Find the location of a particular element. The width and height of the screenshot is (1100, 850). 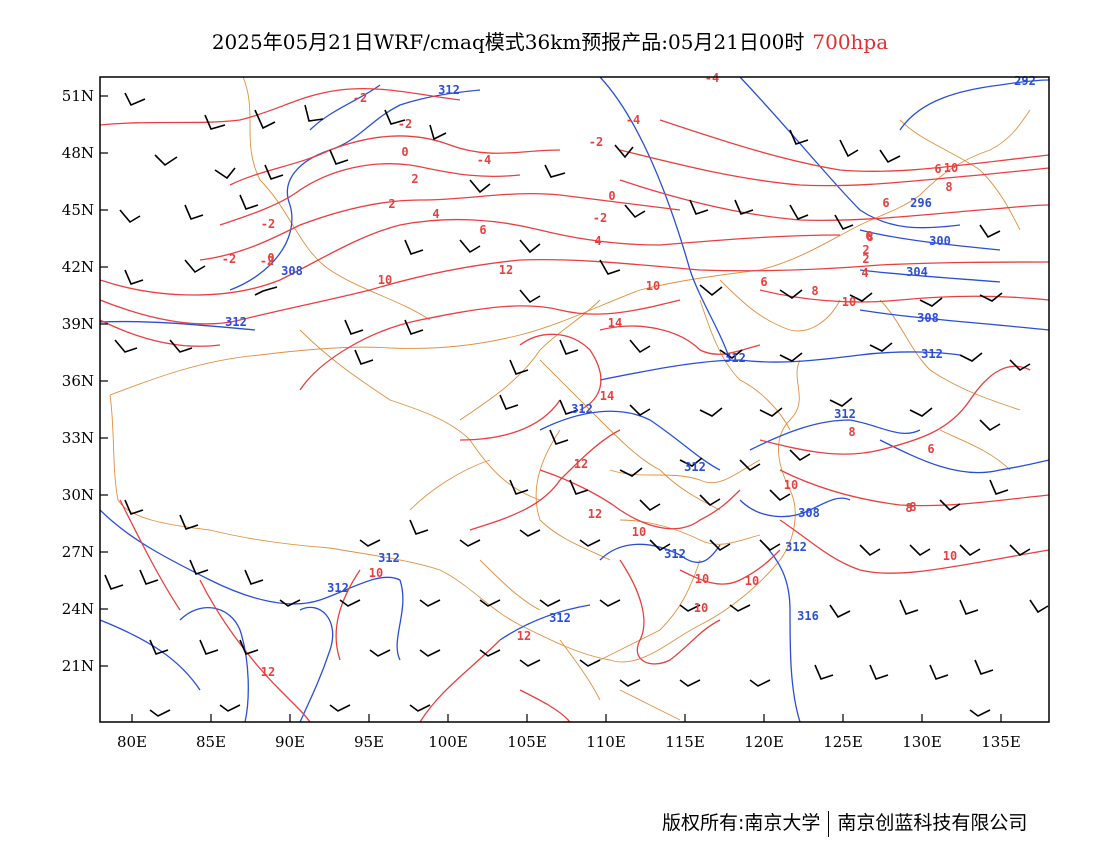

lon-tick-label: 90E is located at coordinates (290, 742).